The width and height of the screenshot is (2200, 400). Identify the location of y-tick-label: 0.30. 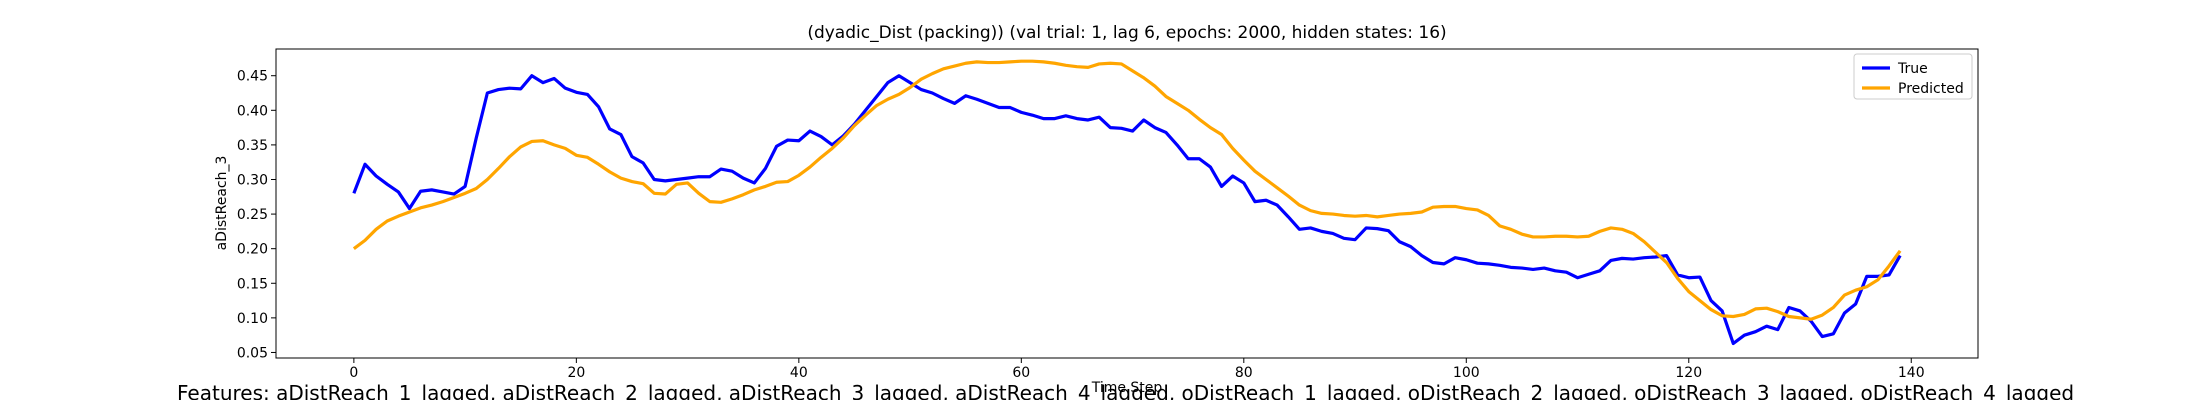
(252, 180).